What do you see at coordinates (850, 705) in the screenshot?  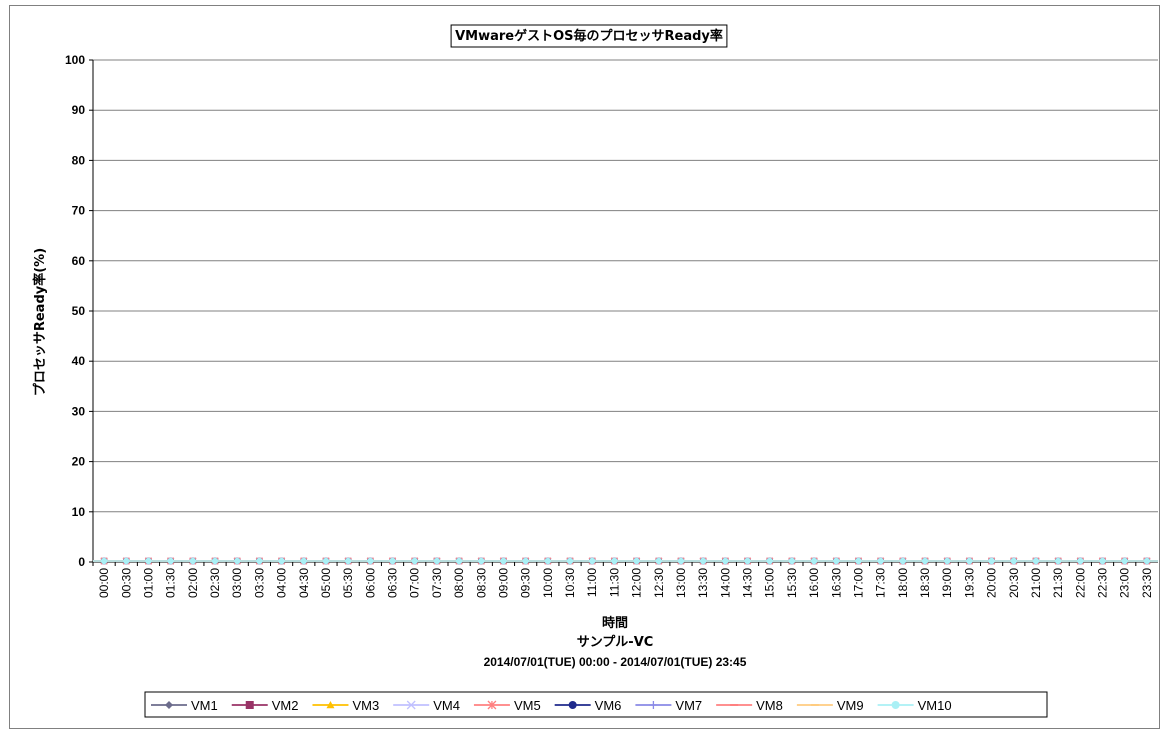 I see `legend-label: VM9` at bounding box center [850, 705].